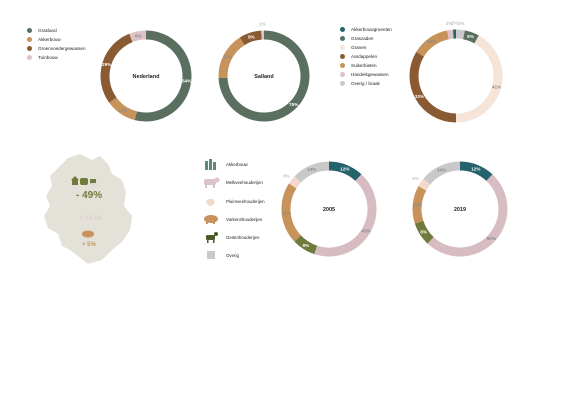 The width and height of the screenshot is (566, 400). I want to click on slice-label: 33%, so click(419, 96).